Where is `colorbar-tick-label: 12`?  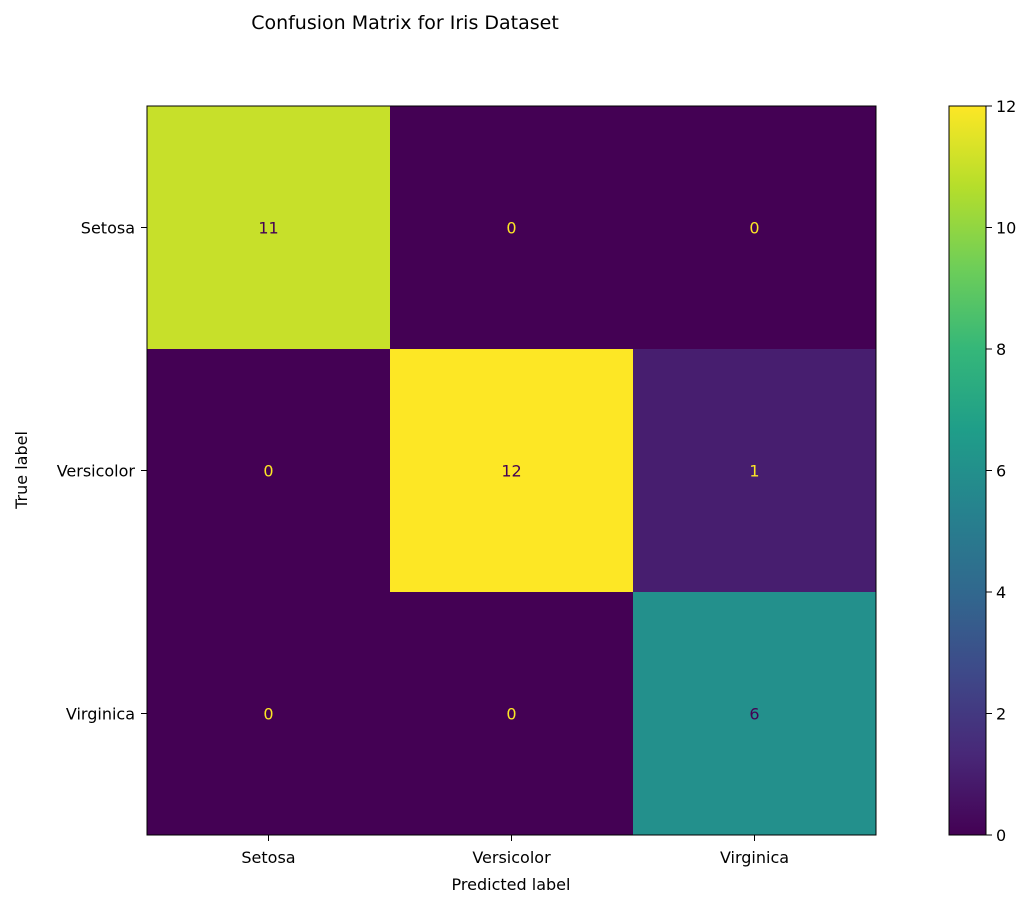
colorbar-tick-label: 12 is located at coordinates (1006, 106).